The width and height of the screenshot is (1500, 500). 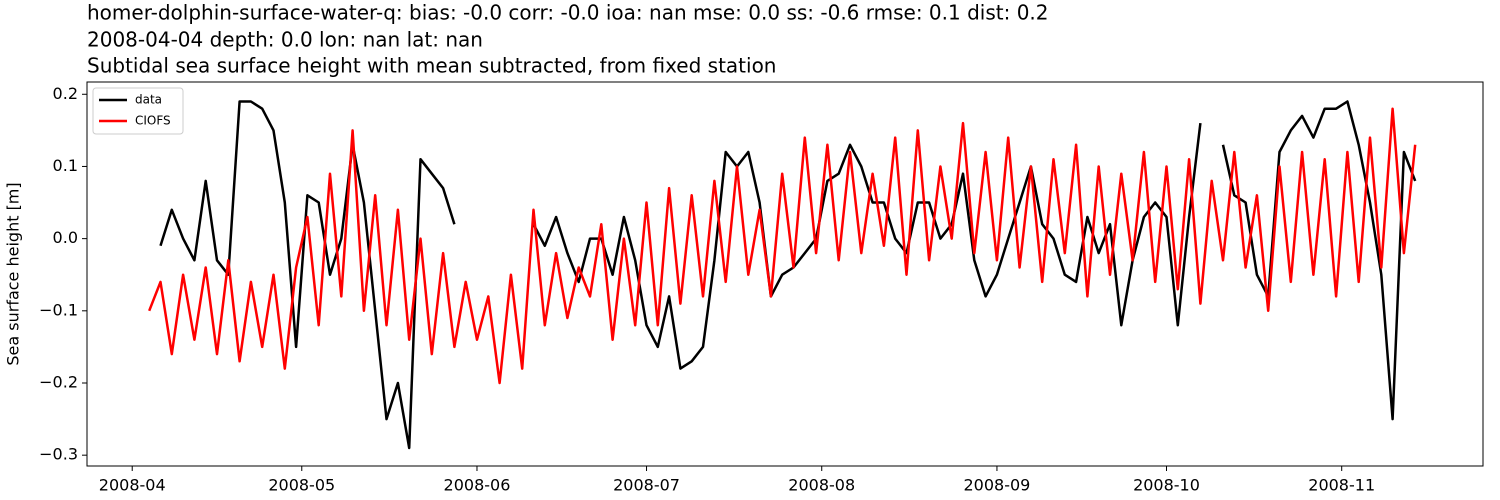 What do you see at coordinates (65, 237) in the screenshot?
I see `y-tick-label: 0.0` at bounding box center [65, 237].